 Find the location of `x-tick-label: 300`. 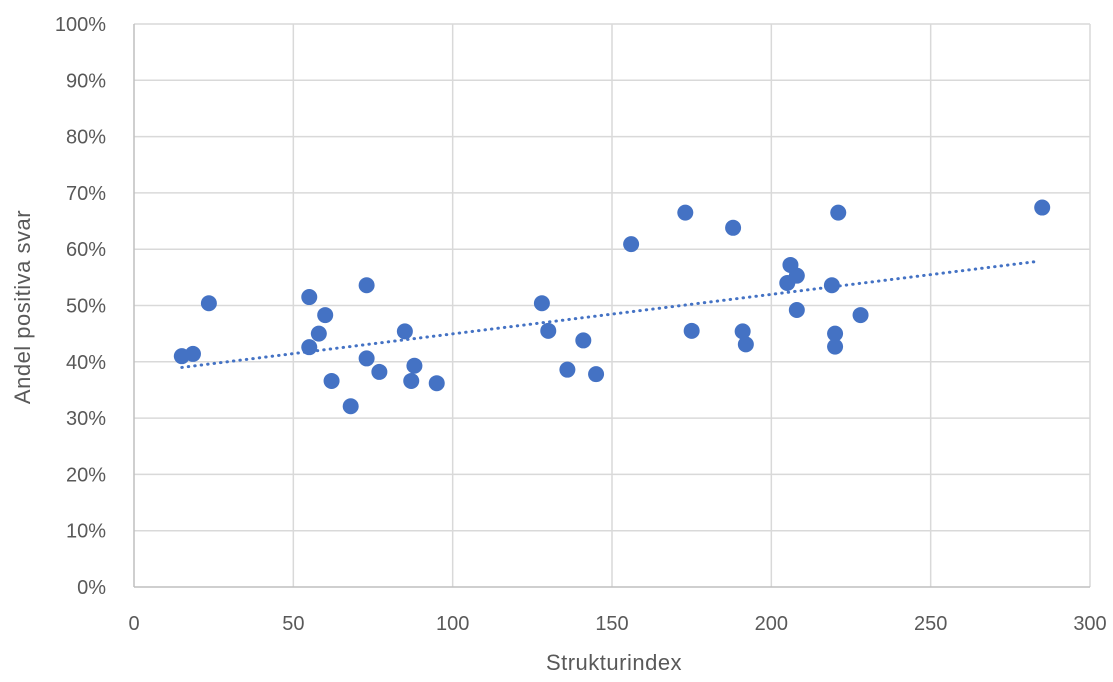

x-tick-label: 300 is located at coordinates (1089, 624).